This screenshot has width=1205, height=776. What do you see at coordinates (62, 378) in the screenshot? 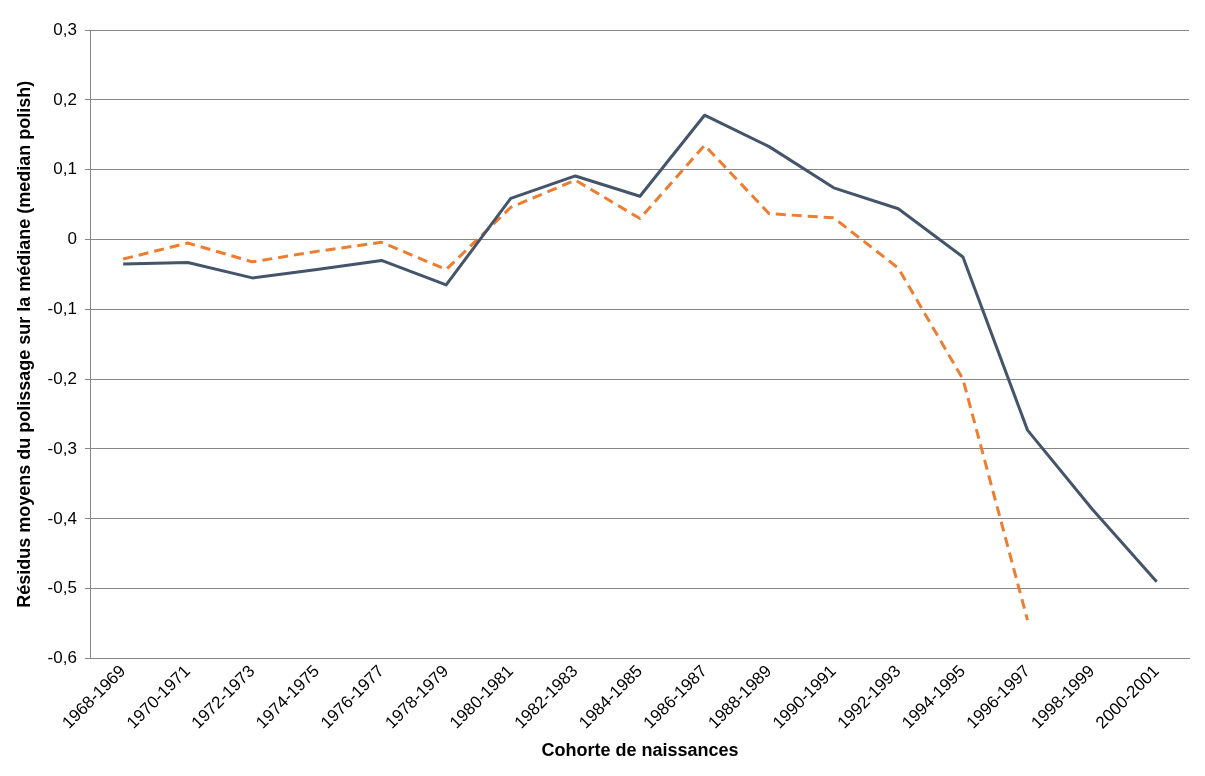
I see `y-tick-label: -0,2` at bounding box center [62, 378].